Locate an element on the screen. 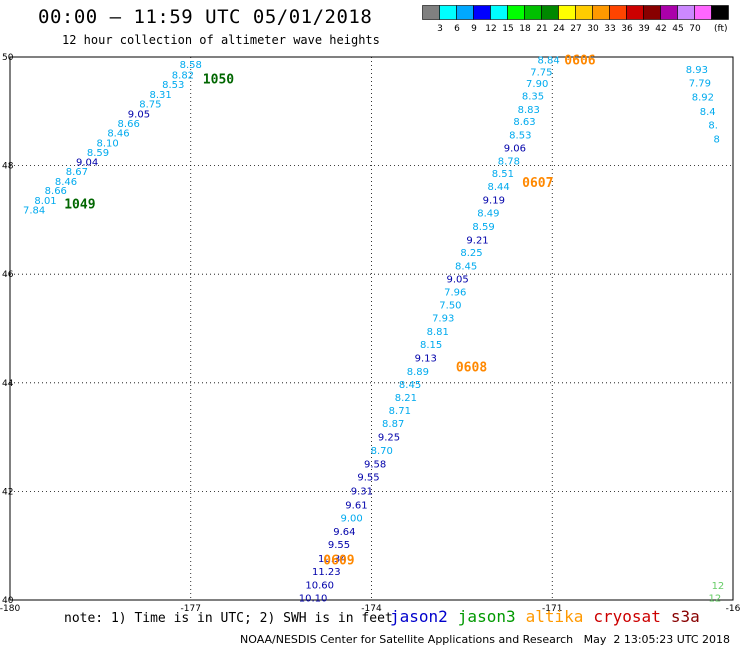 This screenshot has height=650, width=740. wave-height-label: 8.84 is located at coordinates (549, 61).